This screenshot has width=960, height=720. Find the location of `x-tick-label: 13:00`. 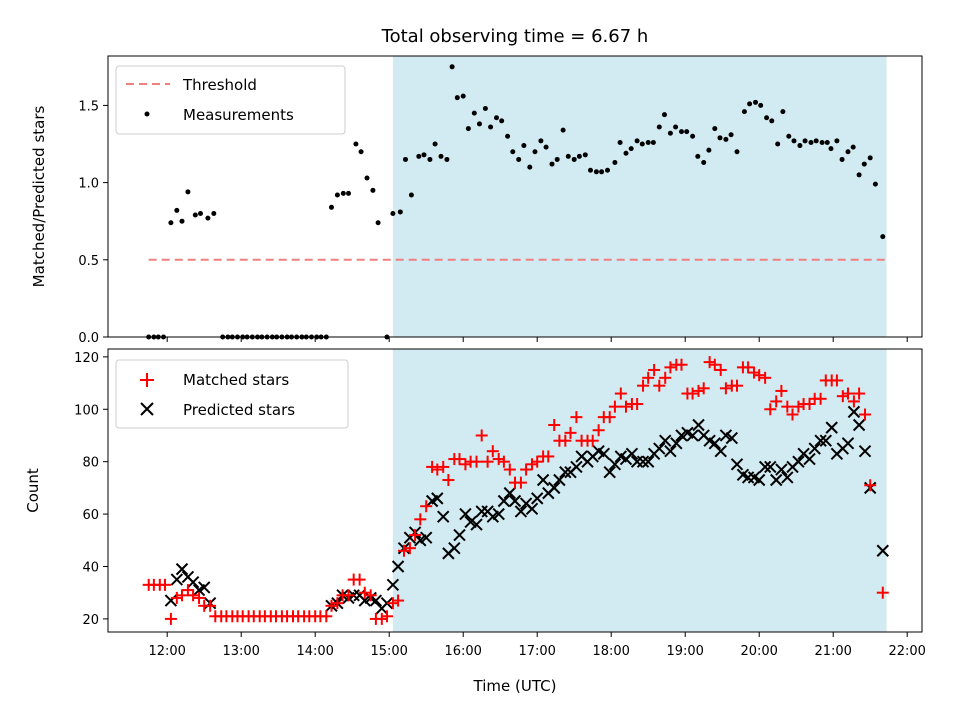

x-tick-label: 13:00 is located at coordinates (240, 651).